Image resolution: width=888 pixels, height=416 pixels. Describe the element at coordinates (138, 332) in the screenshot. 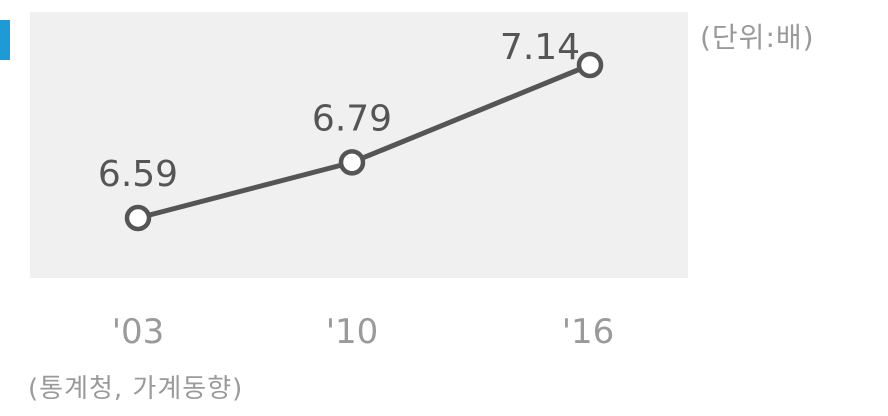

I see `x-tick-label: '03` at that location.